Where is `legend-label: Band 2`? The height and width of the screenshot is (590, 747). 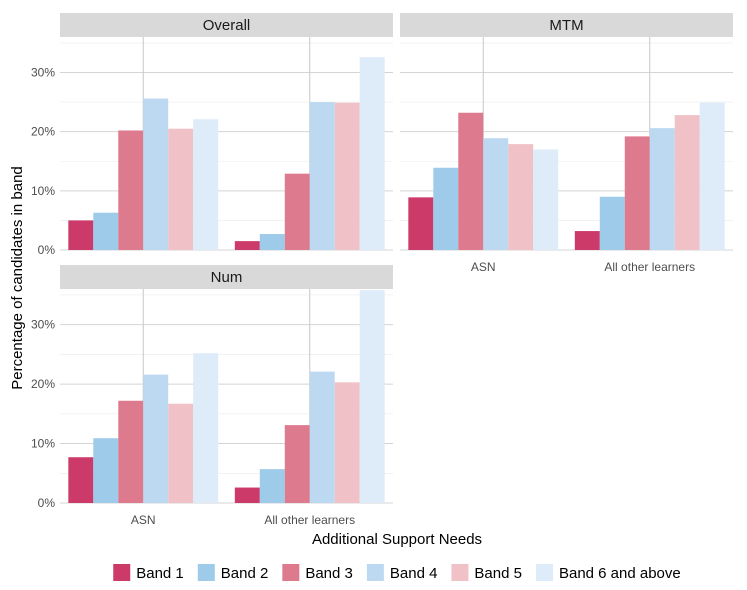
legend-label: Band 2 is located at coordinates (245, 573).